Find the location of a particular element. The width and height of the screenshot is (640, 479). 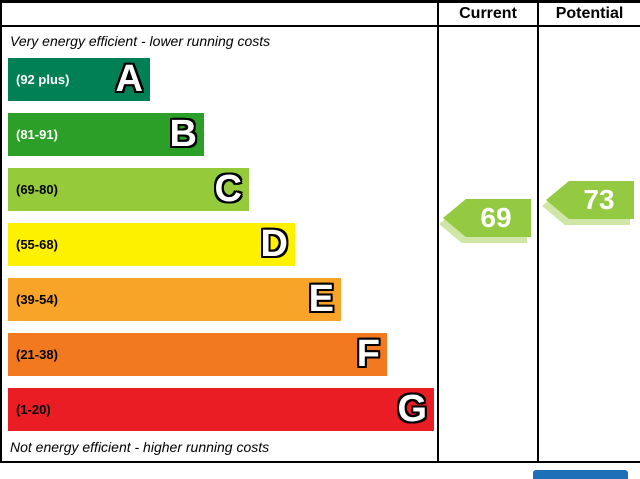

rating-band-f: (21-38) F is located at coordinates (197, 354).